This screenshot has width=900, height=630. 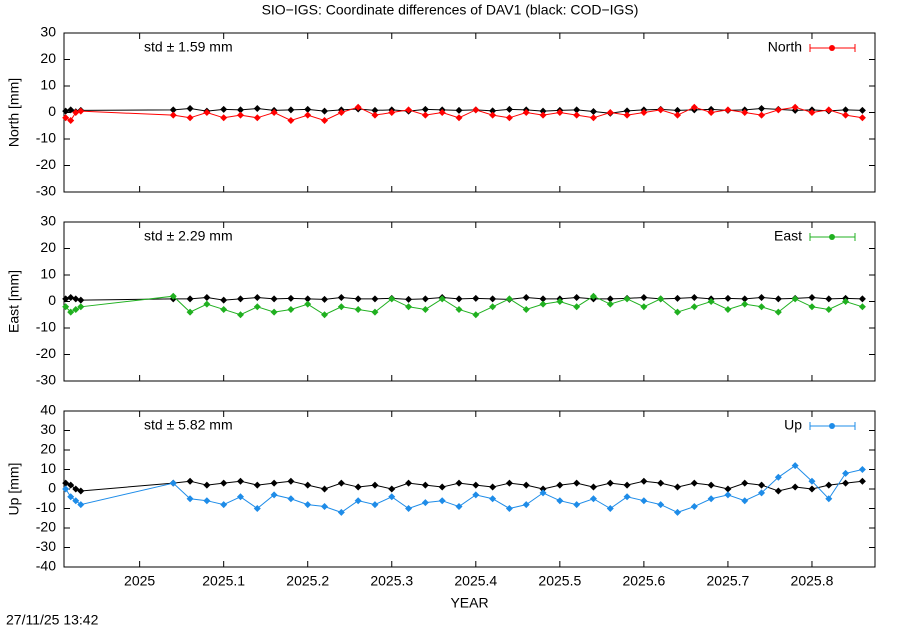 I want to click on y-tick-label: 40, so click(x=48, y=410).